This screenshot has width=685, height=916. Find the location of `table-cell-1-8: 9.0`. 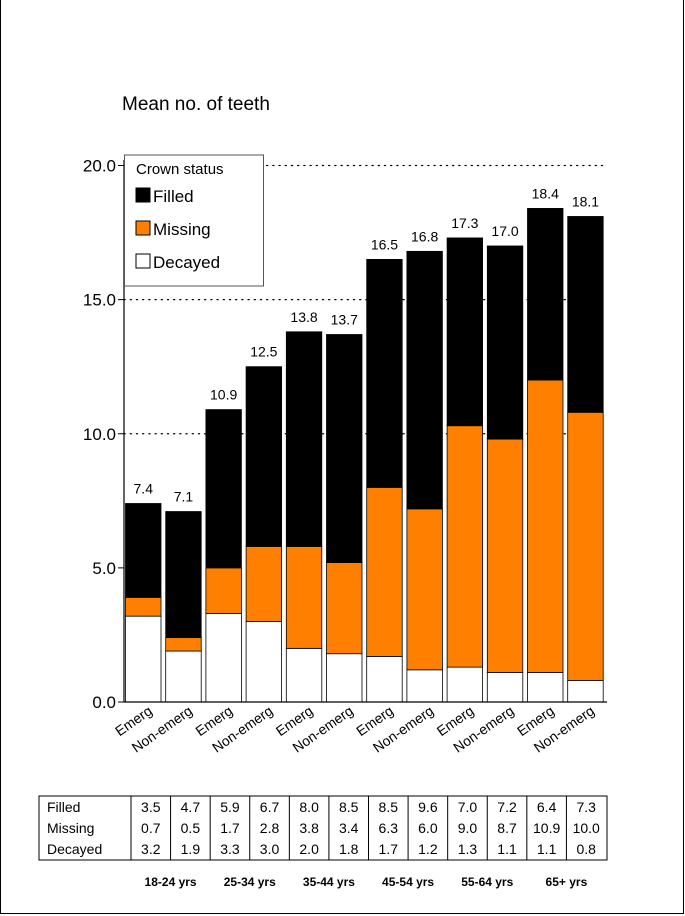

table-cell-1-8: 9.0 is located at coordinates (468, 828).